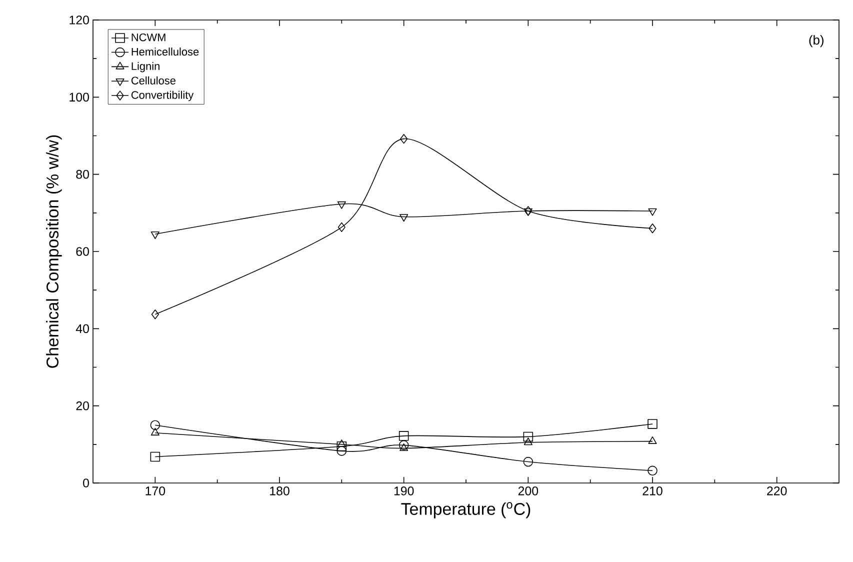 The height and width of the screenshot is (562, 853). Describe the element at coordinates (165, 52) in the screenshot. I see `legend-label: Hemicellulose` at that location.